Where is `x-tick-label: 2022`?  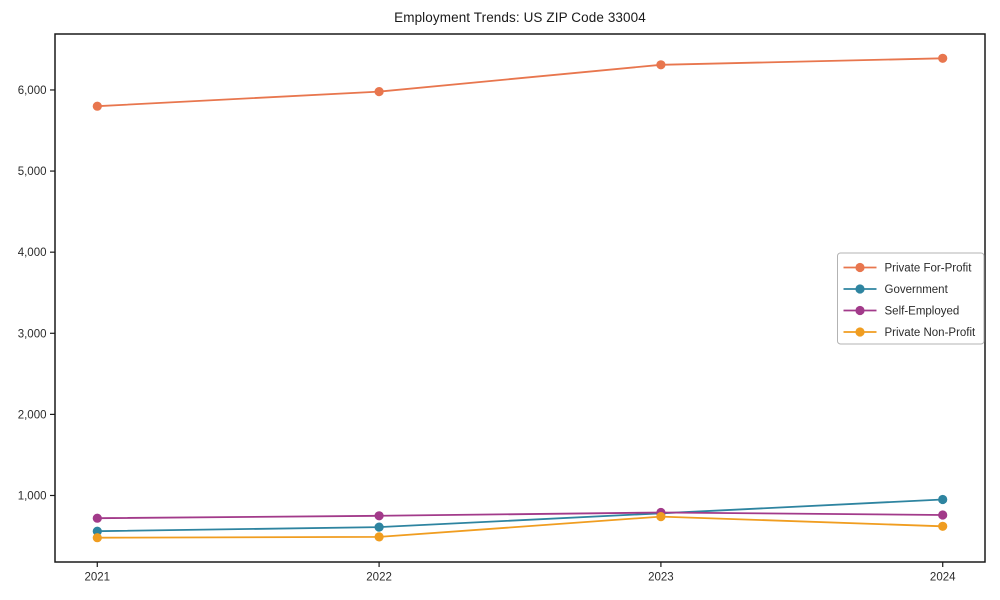 x-tick-label: 2022 is located at coordinates (379, 578).